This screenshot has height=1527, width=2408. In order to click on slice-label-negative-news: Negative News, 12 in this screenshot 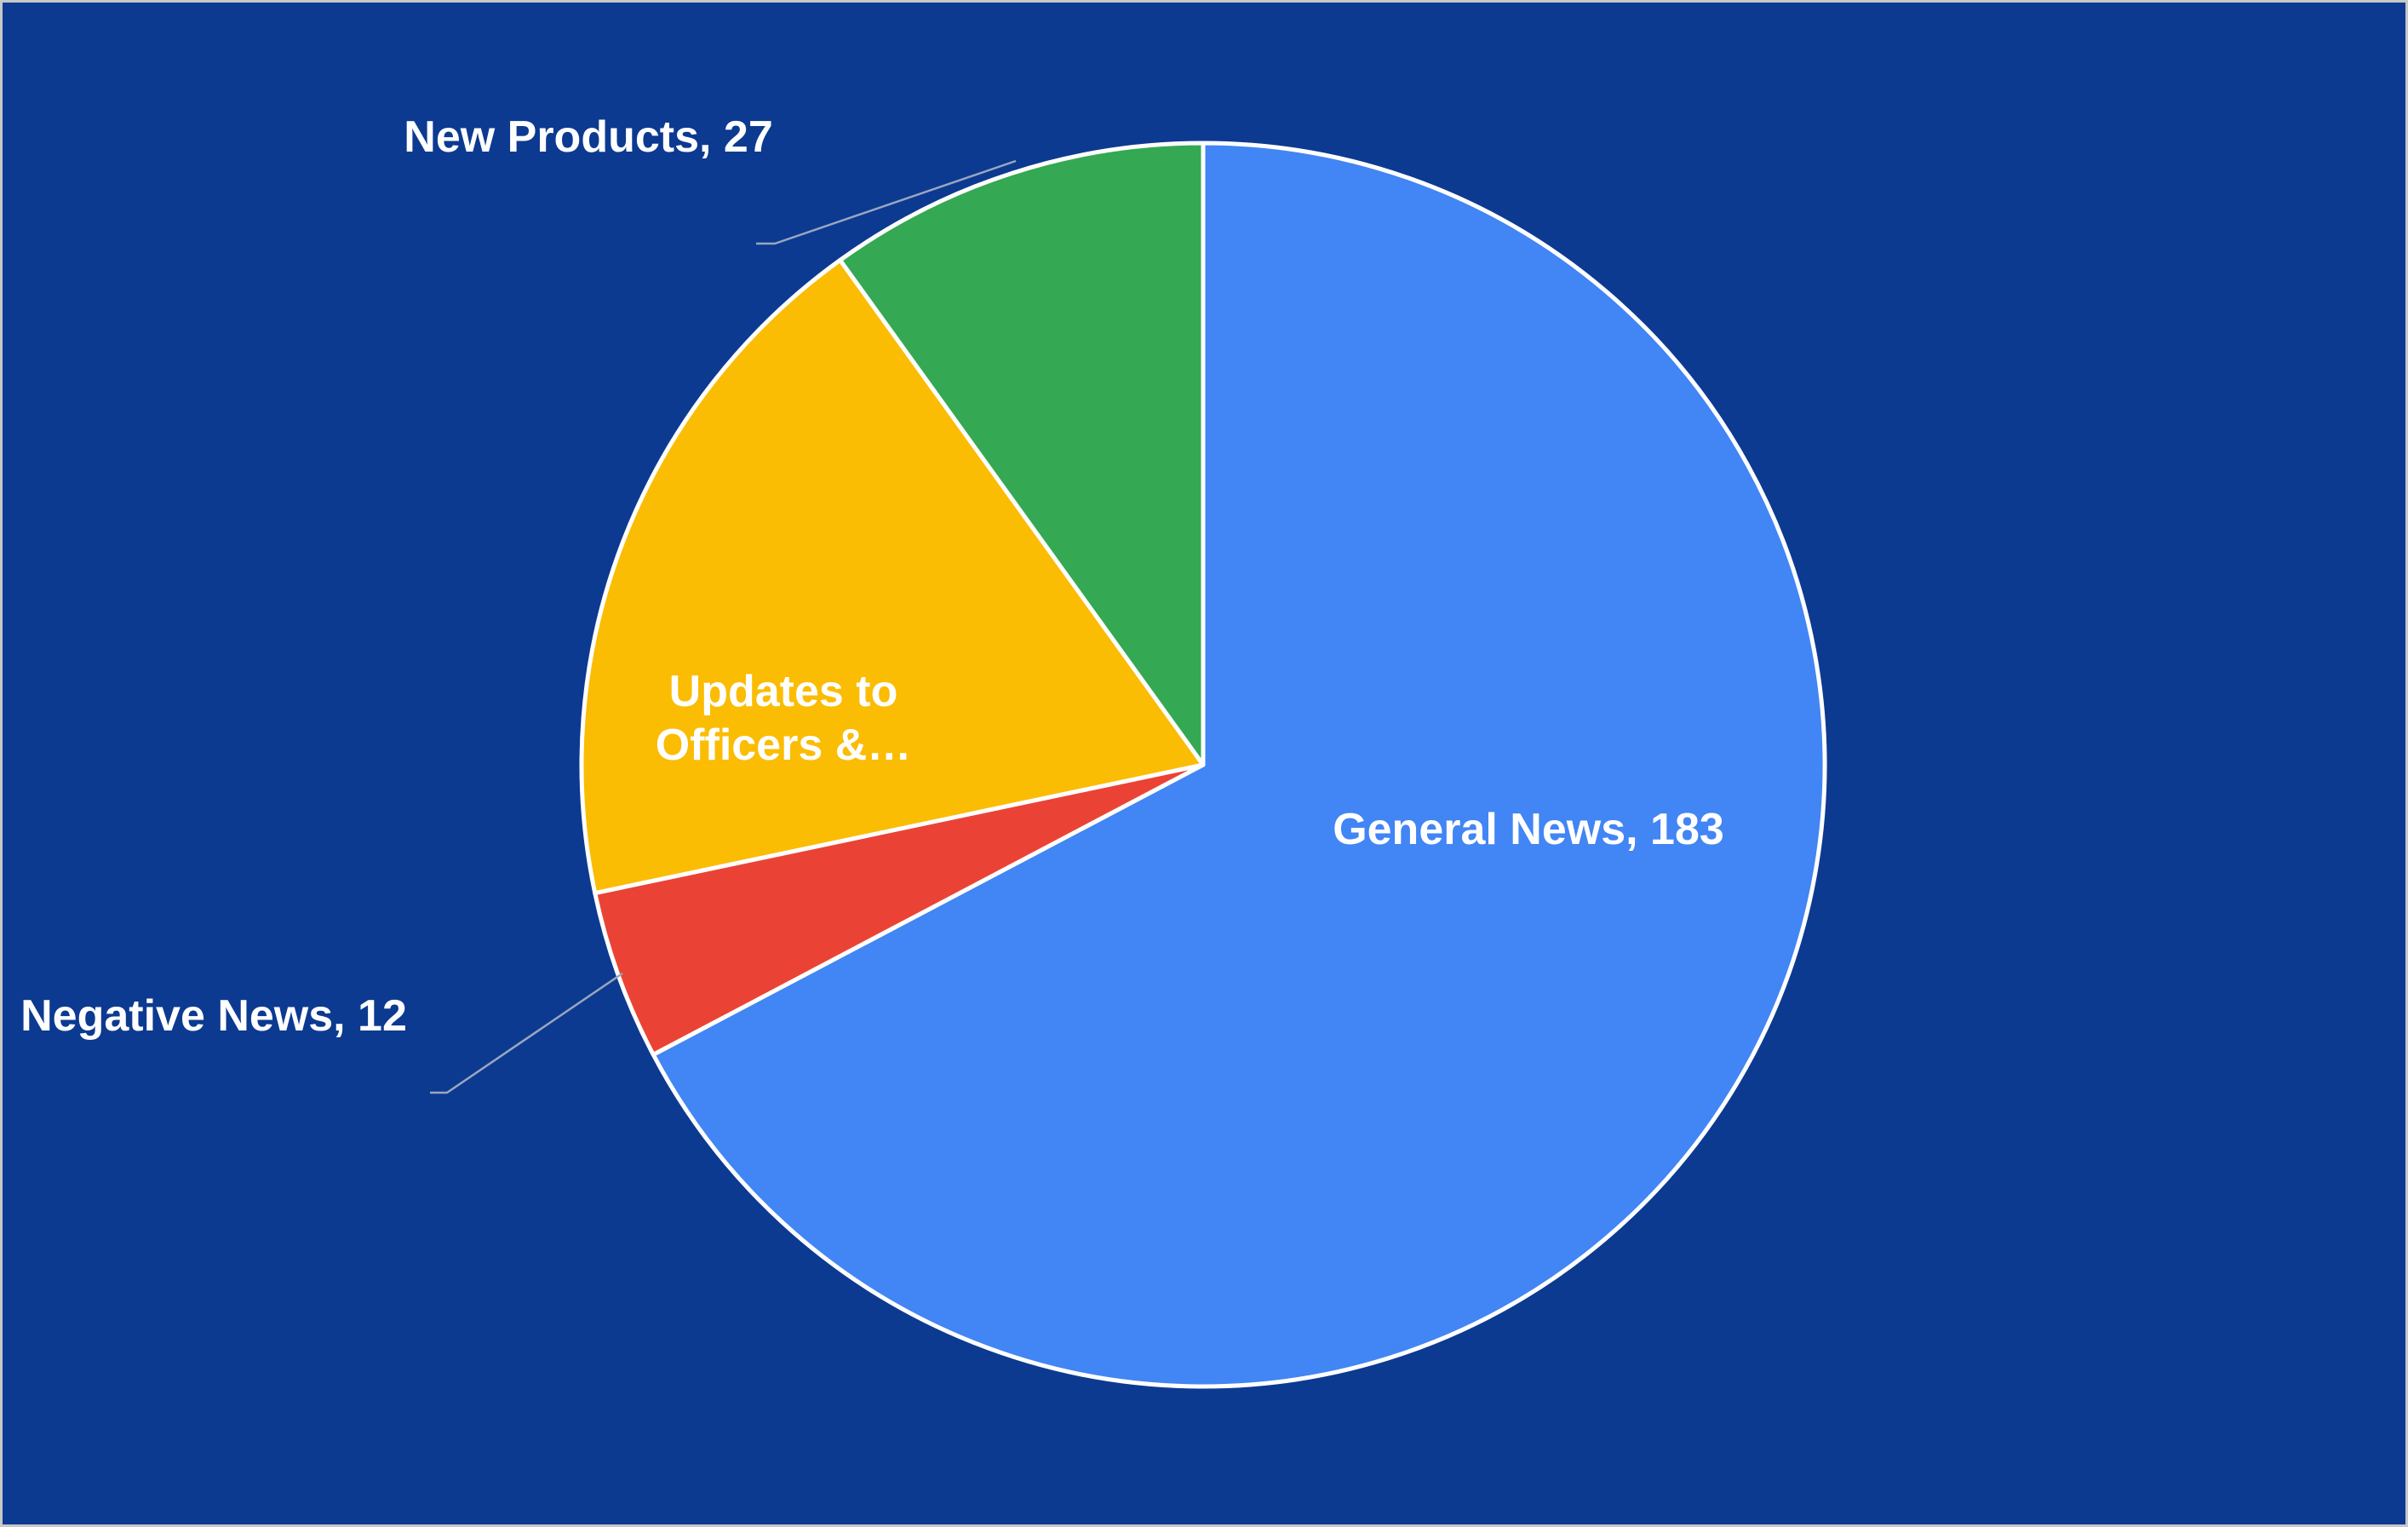, I will do `click(214, 1016)`.